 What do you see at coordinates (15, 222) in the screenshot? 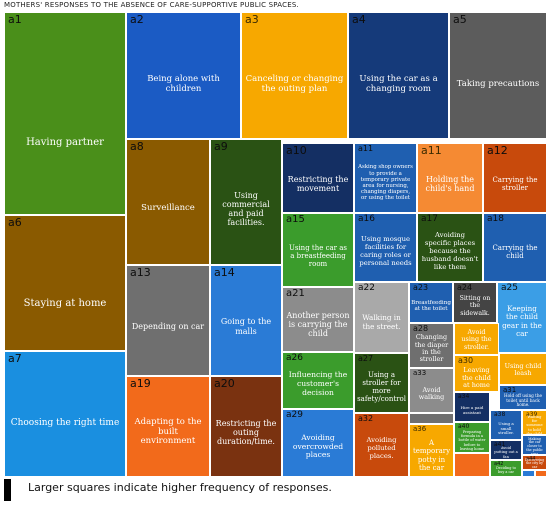
I see `tile-code: a6` at bounding box center [15, 222].